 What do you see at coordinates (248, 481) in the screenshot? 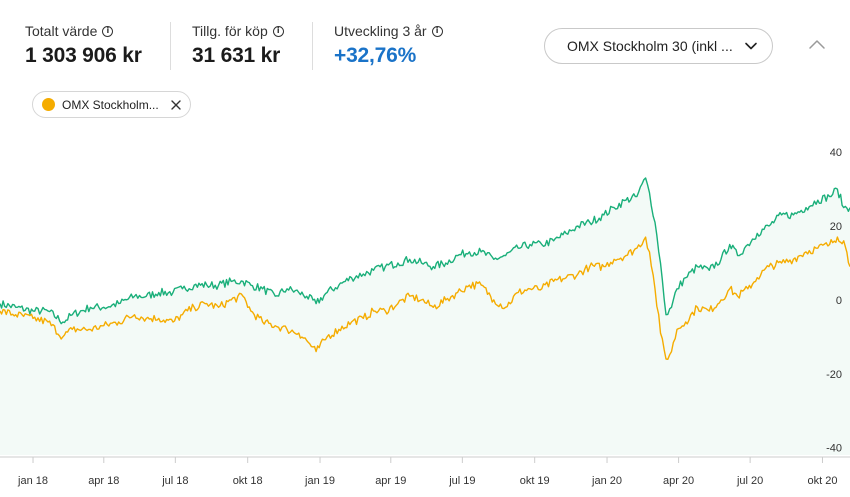
I see `x-tick-label: okt 18` at bounding box center [248, 481].